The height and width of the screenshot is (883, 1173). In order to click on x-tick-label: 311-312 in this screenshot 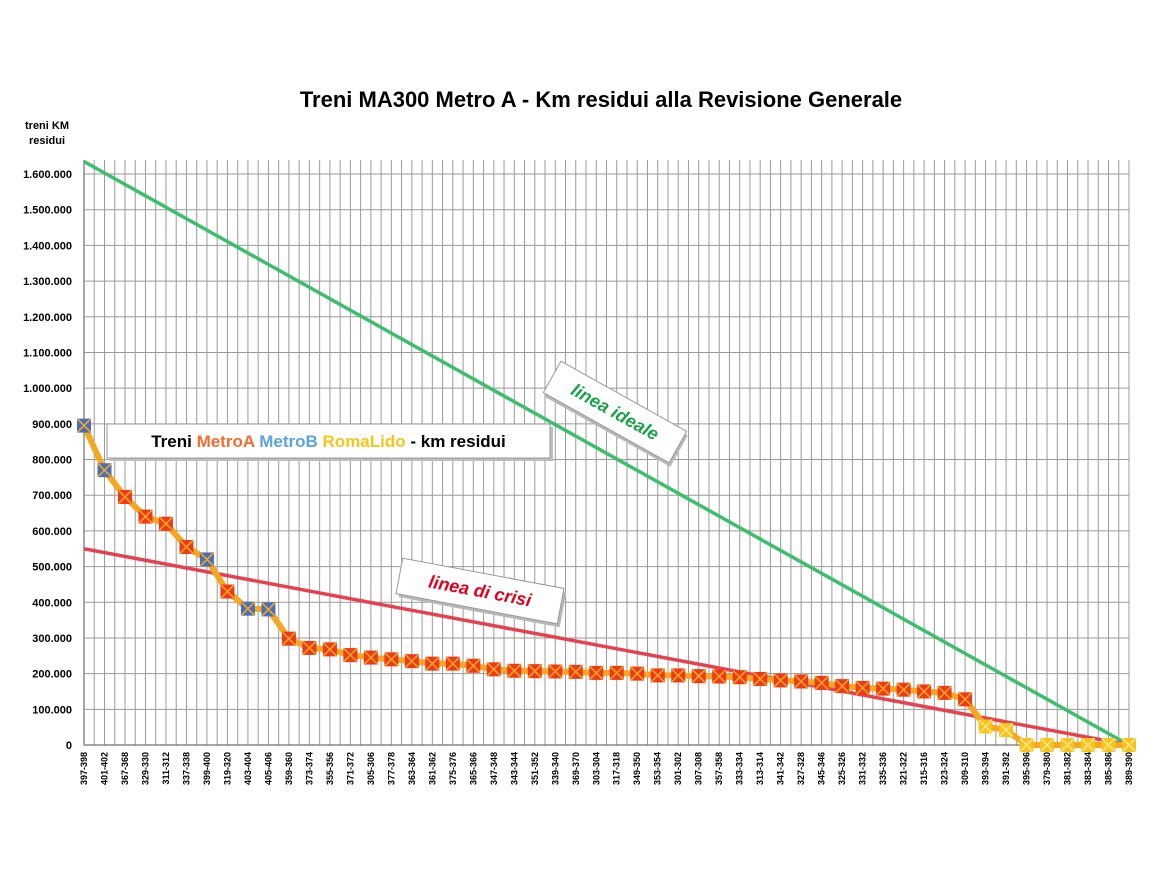, I will do `click(166, 768)`.